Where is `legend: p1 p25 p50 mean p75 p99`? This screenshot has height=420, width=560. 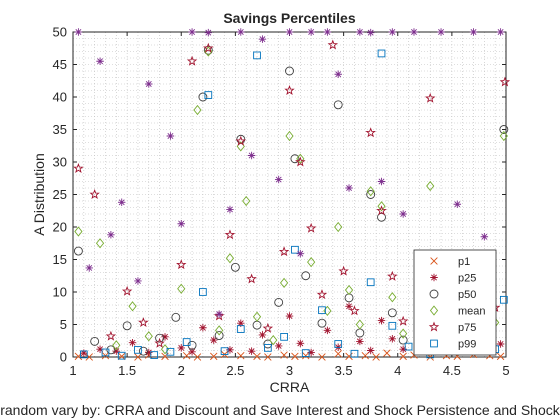 legend: p1 p25 p50 mean p75 p99 is located at coordinates (455, 302).